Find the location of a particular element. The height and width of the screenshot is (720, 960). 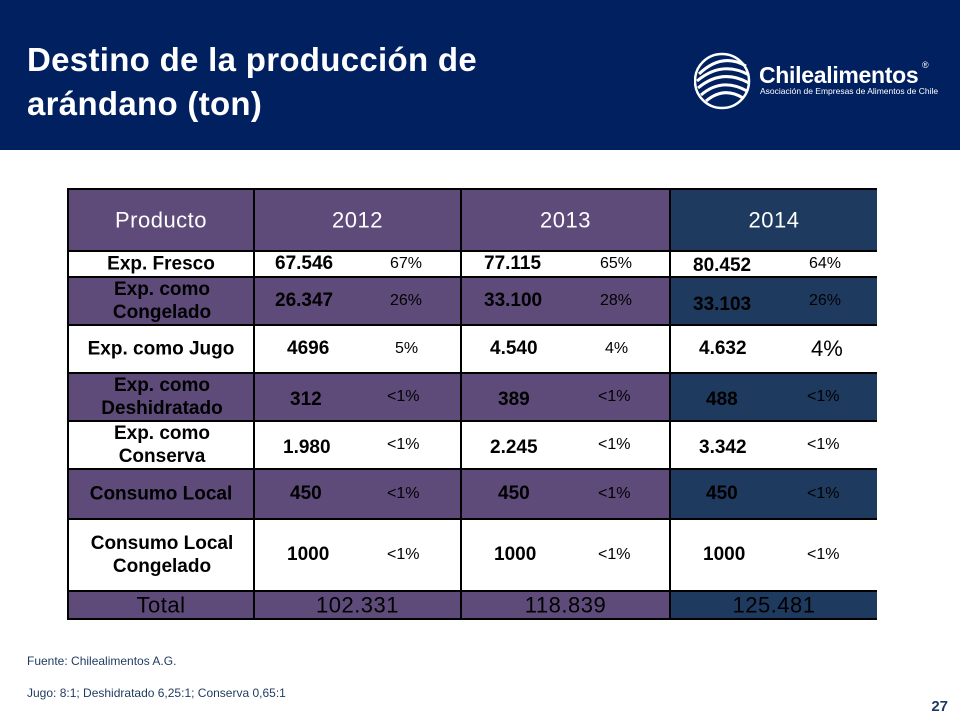

pct-2013: 4% is located at coordinates (617, 348).